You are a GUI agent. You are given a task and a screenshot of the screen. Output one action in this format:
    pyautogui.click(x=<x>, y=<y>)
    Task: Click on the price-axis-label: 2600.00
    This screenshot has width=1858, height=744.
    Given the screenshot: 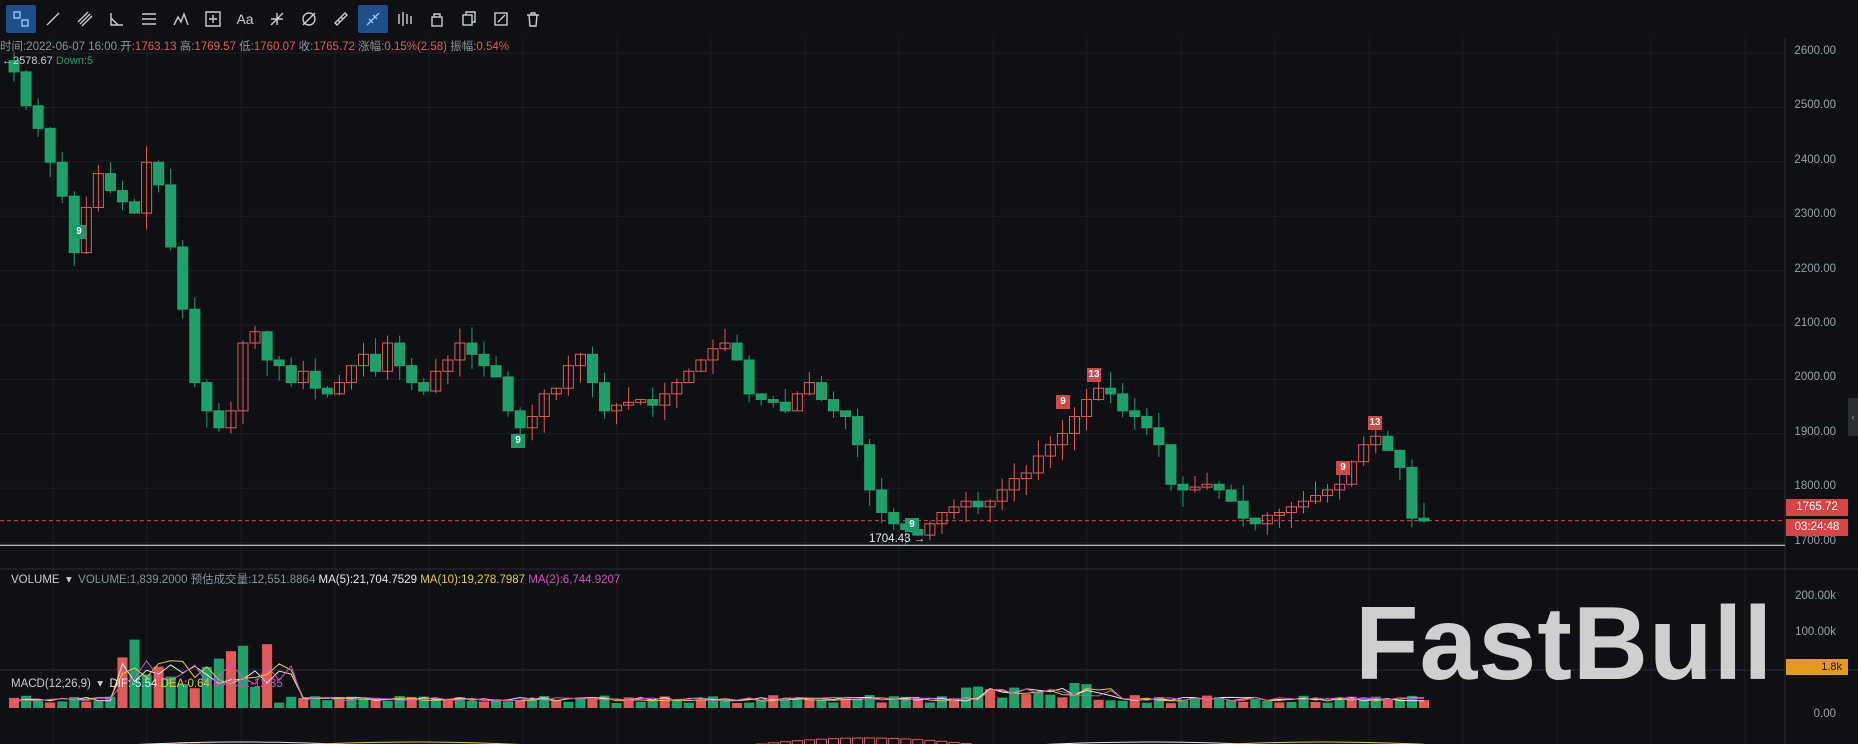 What is the action you would take?
    pyautogui.click(x=1815, y=51)
    